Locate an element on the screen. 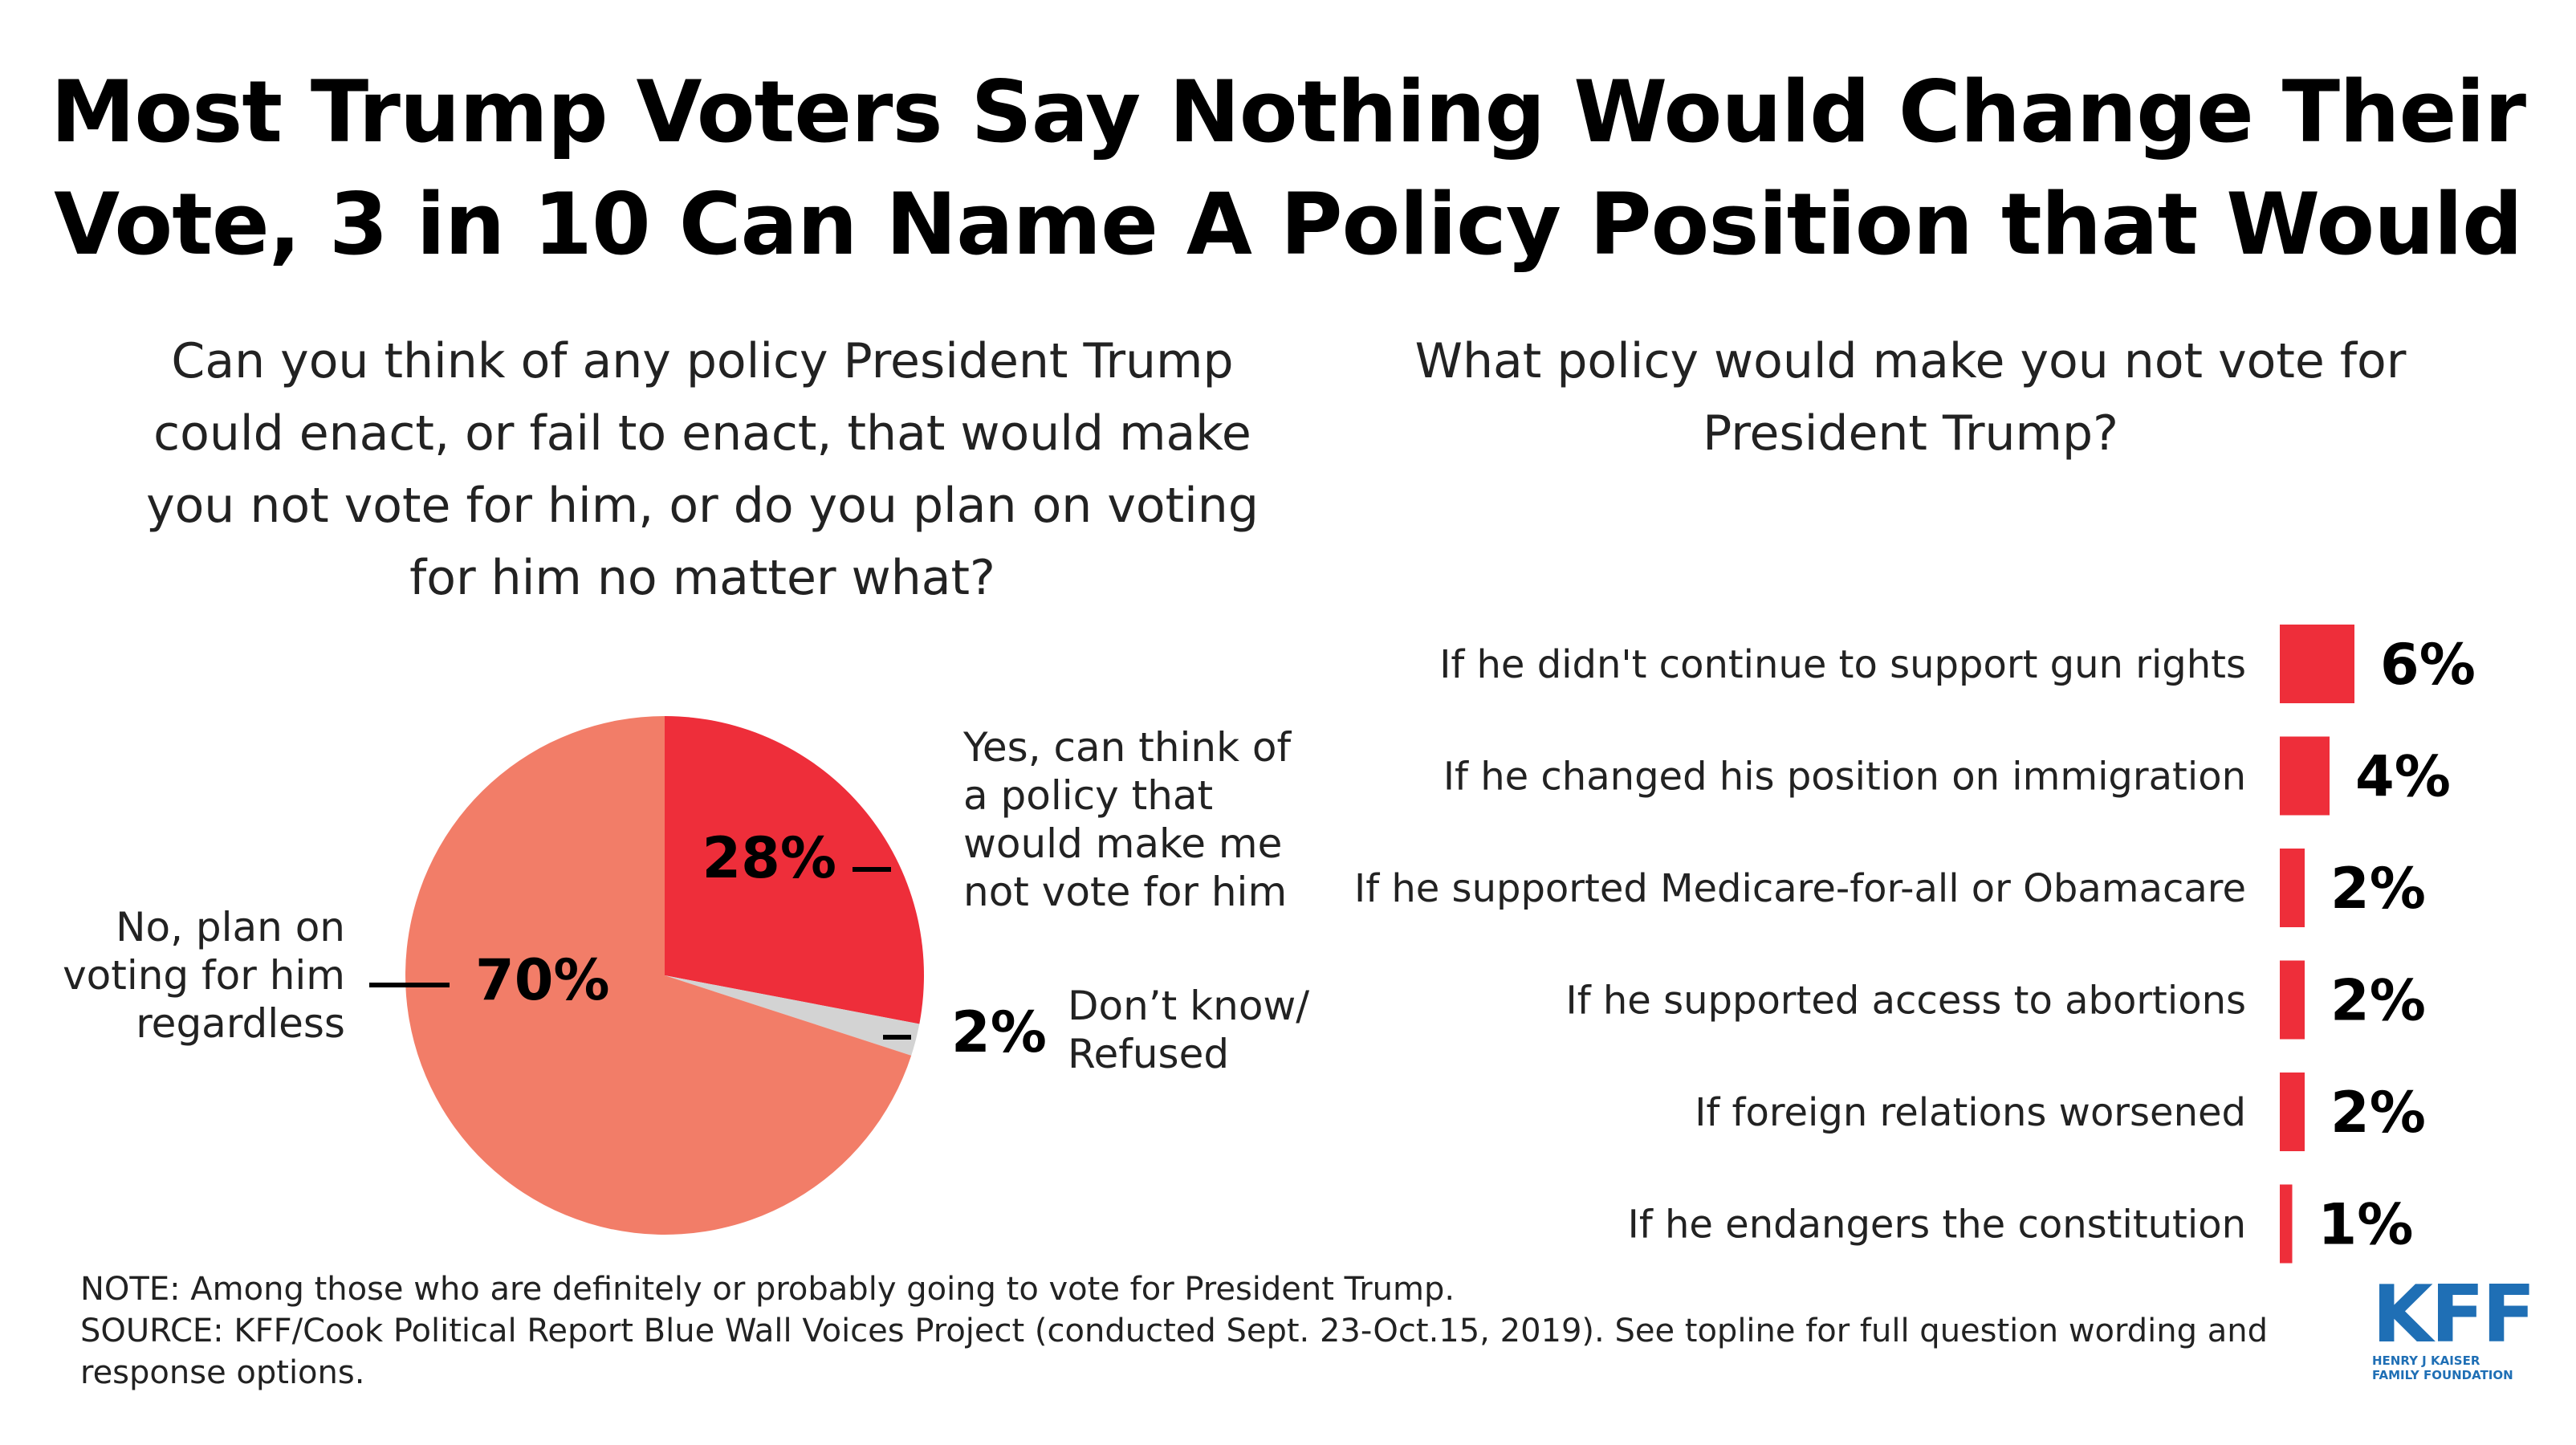 The width and height of the screenshot is (2576, 1445). bar-value-label: 1% is located at coordinates (2366, 1225).